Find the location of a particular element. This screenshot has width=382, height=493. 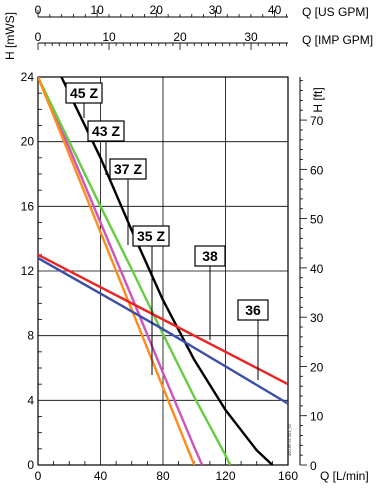

y-tick-label: 4 is located at coordinates (30, 400).